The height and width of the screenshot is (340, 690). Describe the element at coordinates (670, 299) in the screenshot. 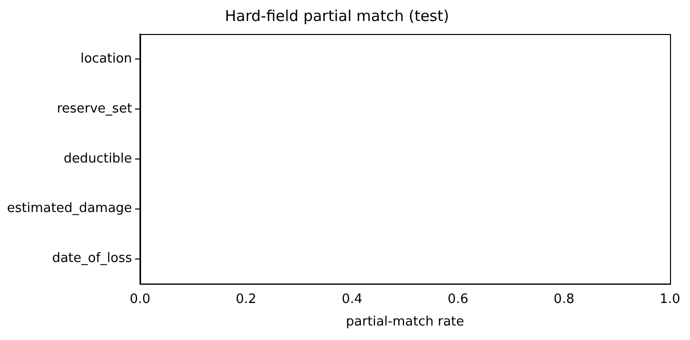

I see `x-tick-label: 1.0` at that location.